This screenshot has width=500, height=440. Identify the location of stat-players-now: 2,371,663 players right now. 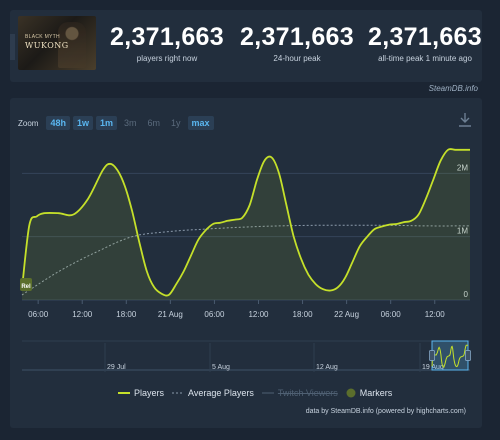
(167, 43).